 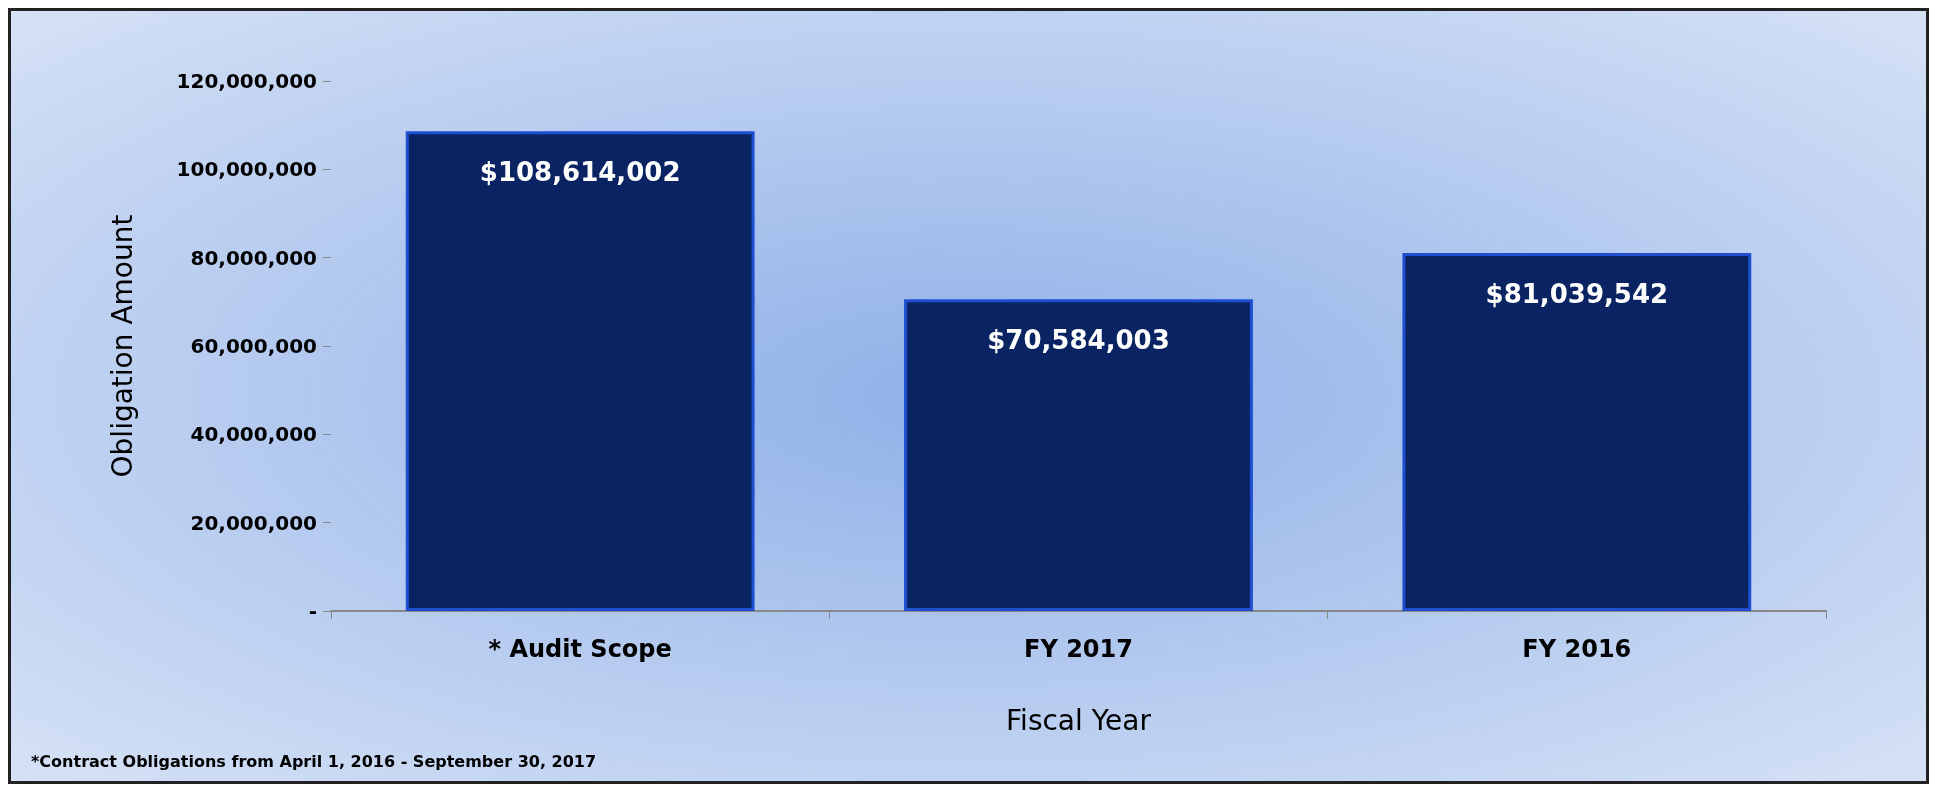 What do you see at coordinates (1577, 649) in the screenshot?
I see `x-tick-label: FY 2016` at bounding box center [1577, 649].